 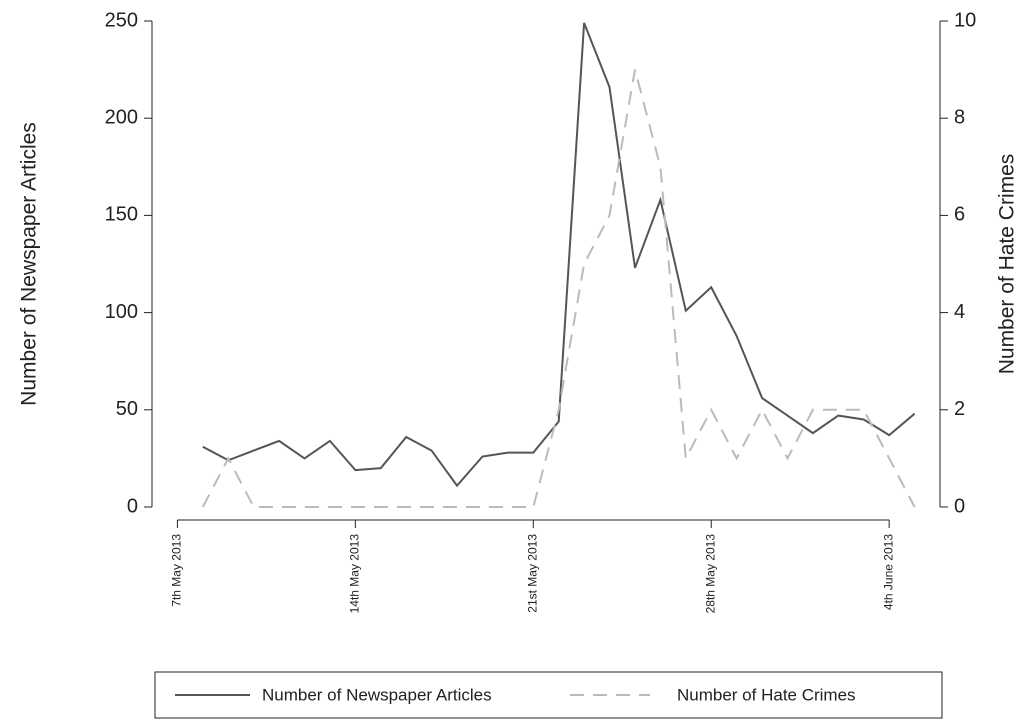 What do you see at coordinates (548, 695) in the screenshot?
I see `legend-box` at bounding box center [548, 695].